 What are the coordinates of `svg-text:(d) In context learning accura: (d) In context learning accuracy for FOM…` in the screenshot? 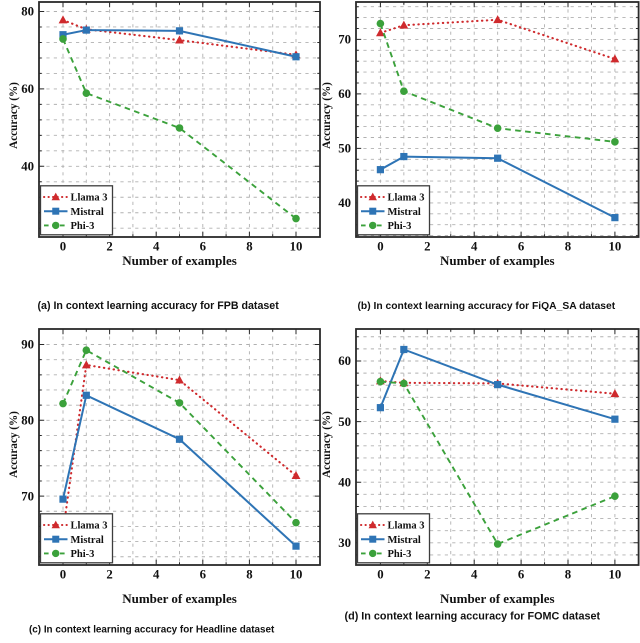 It's located at (473, 616).